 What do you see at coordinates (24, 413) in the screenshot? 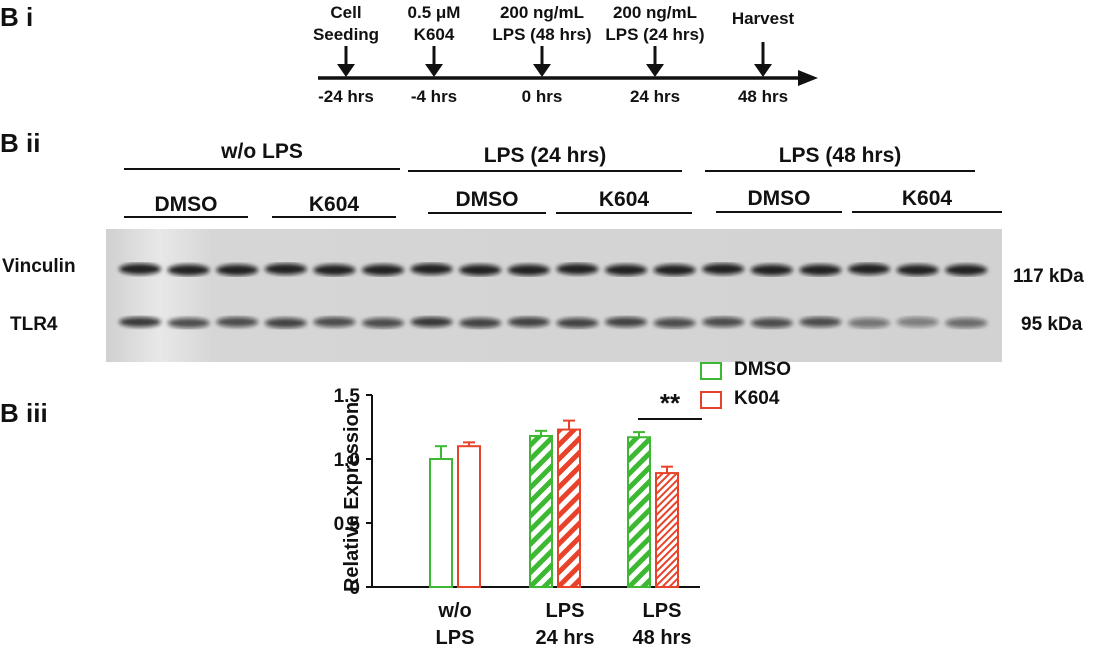
I see `panel-label-biii: B iii` at bounding box center [24, 413].